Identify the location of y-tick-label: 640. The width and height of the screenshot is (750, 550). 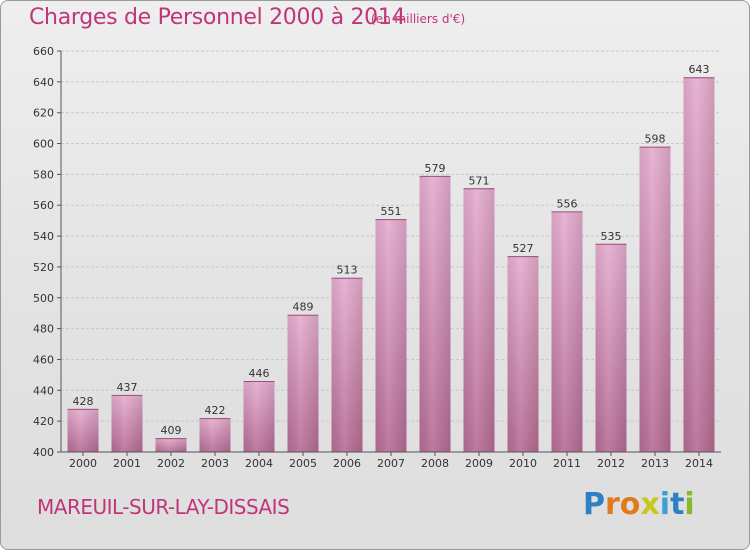
(43, 82).